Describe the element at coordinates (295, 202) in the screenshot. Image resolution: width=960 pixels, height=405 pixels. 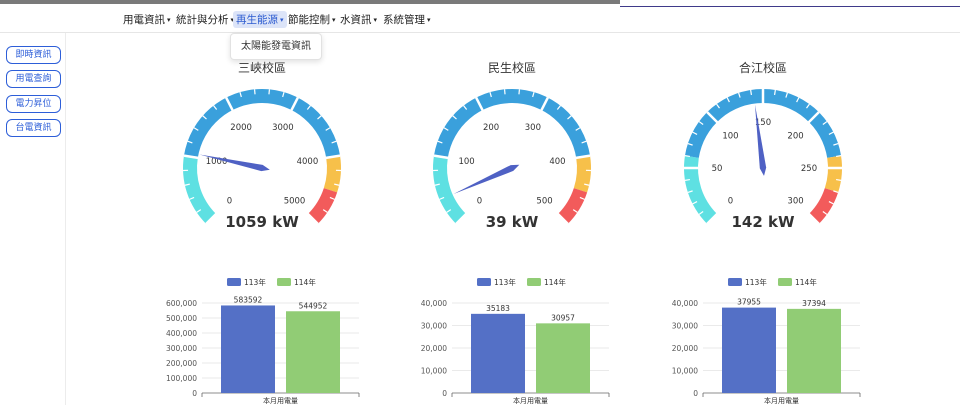
I see `gauge-tick-label: 5000` at that location.